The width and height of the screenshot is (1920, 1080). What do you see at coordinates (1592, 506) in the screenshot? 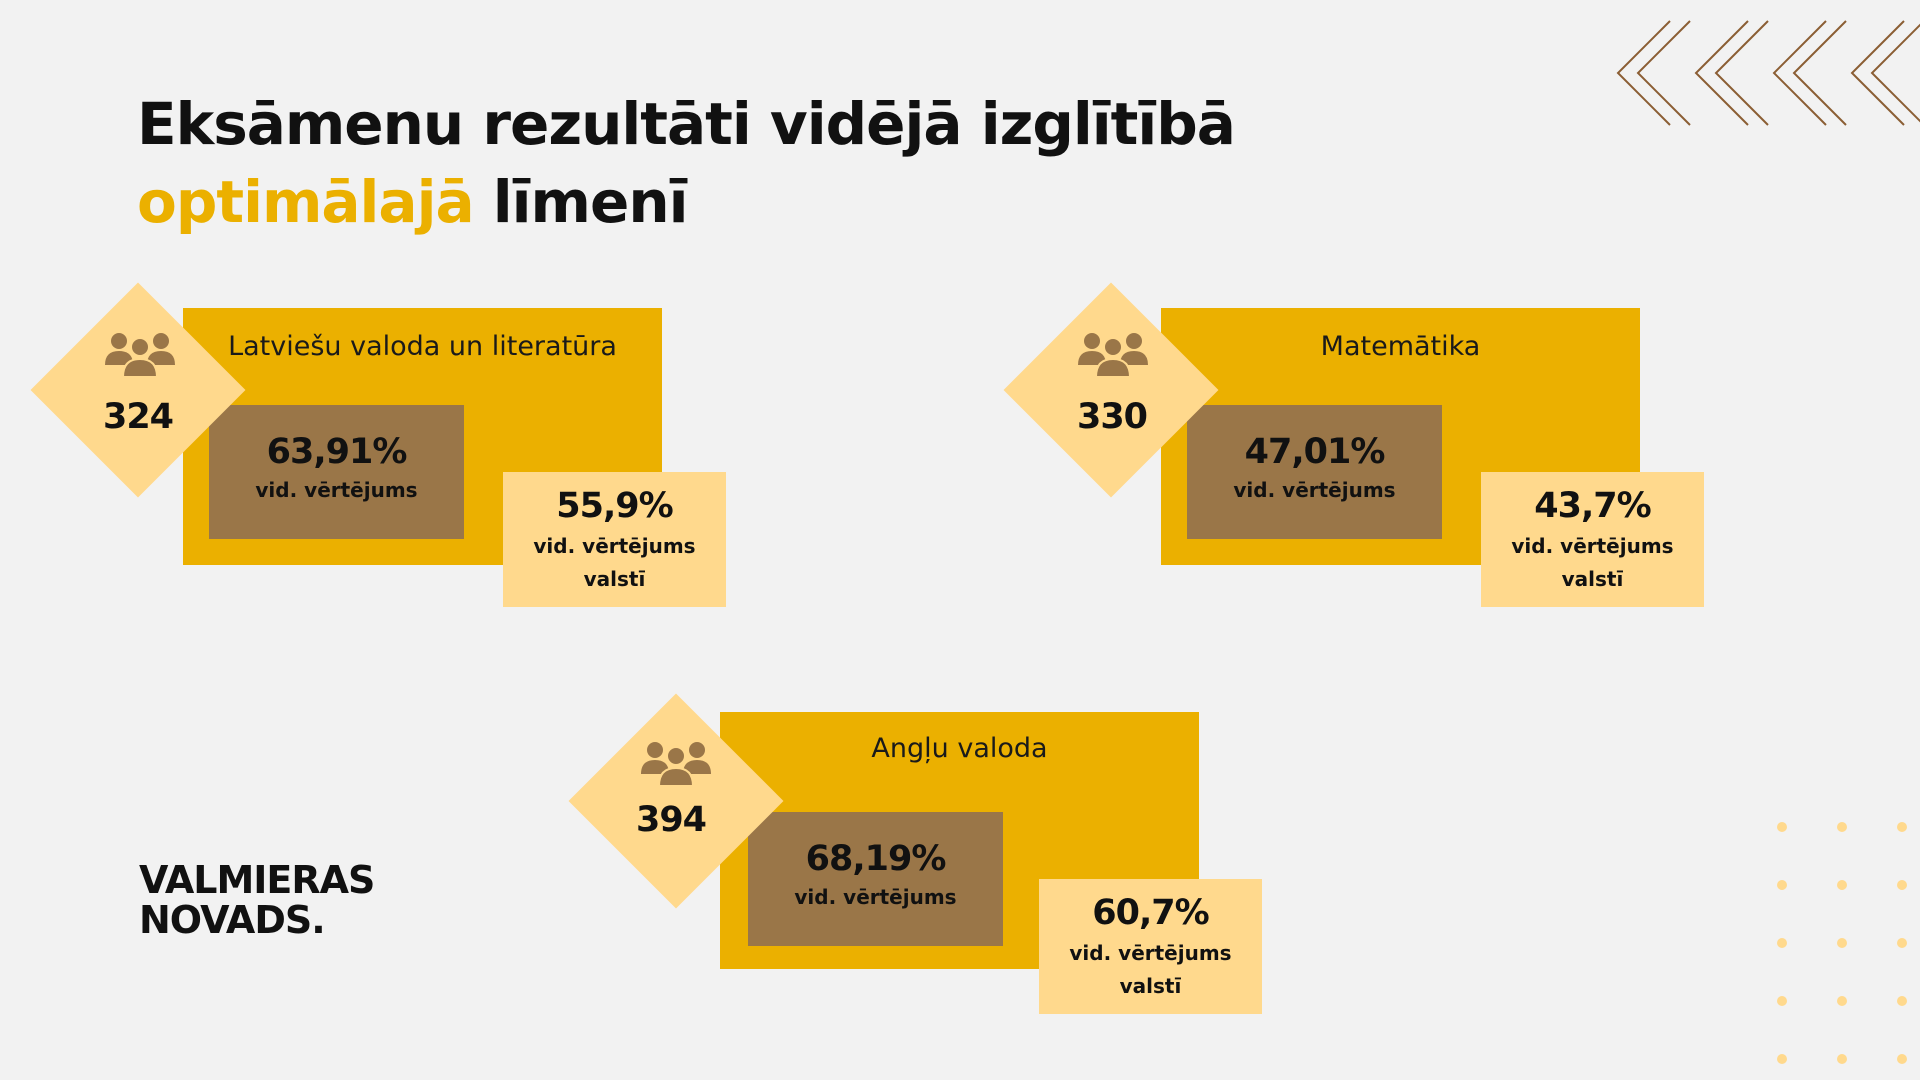
I see `national-score-value: 43,7%` at bounding box center [1592, 506].